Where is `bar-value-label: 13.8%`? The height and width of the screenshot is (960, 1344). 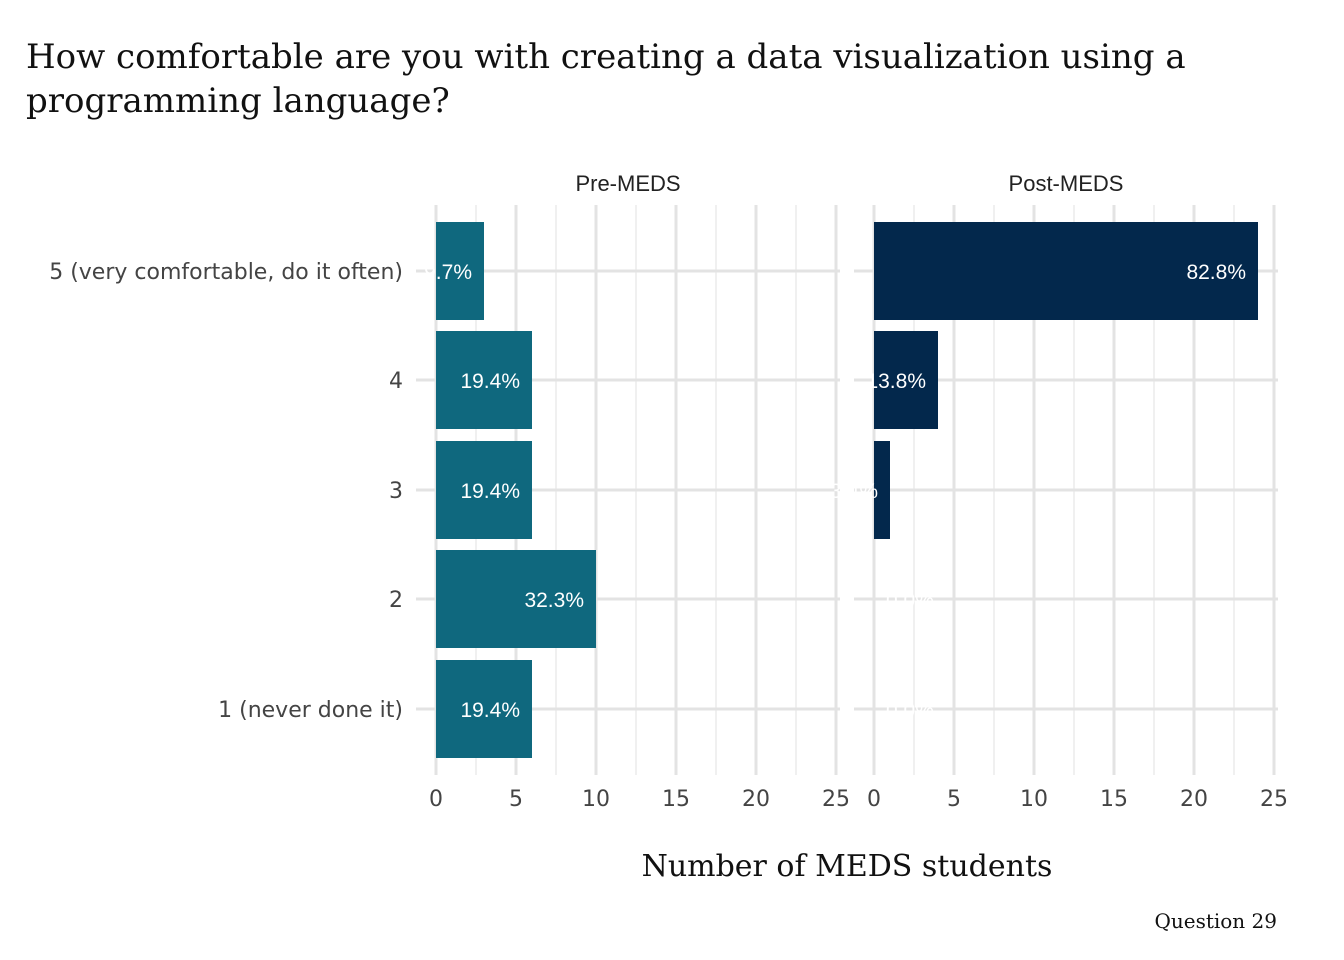
bar-value-label: 13.8% is located at coordinates (896, 381).